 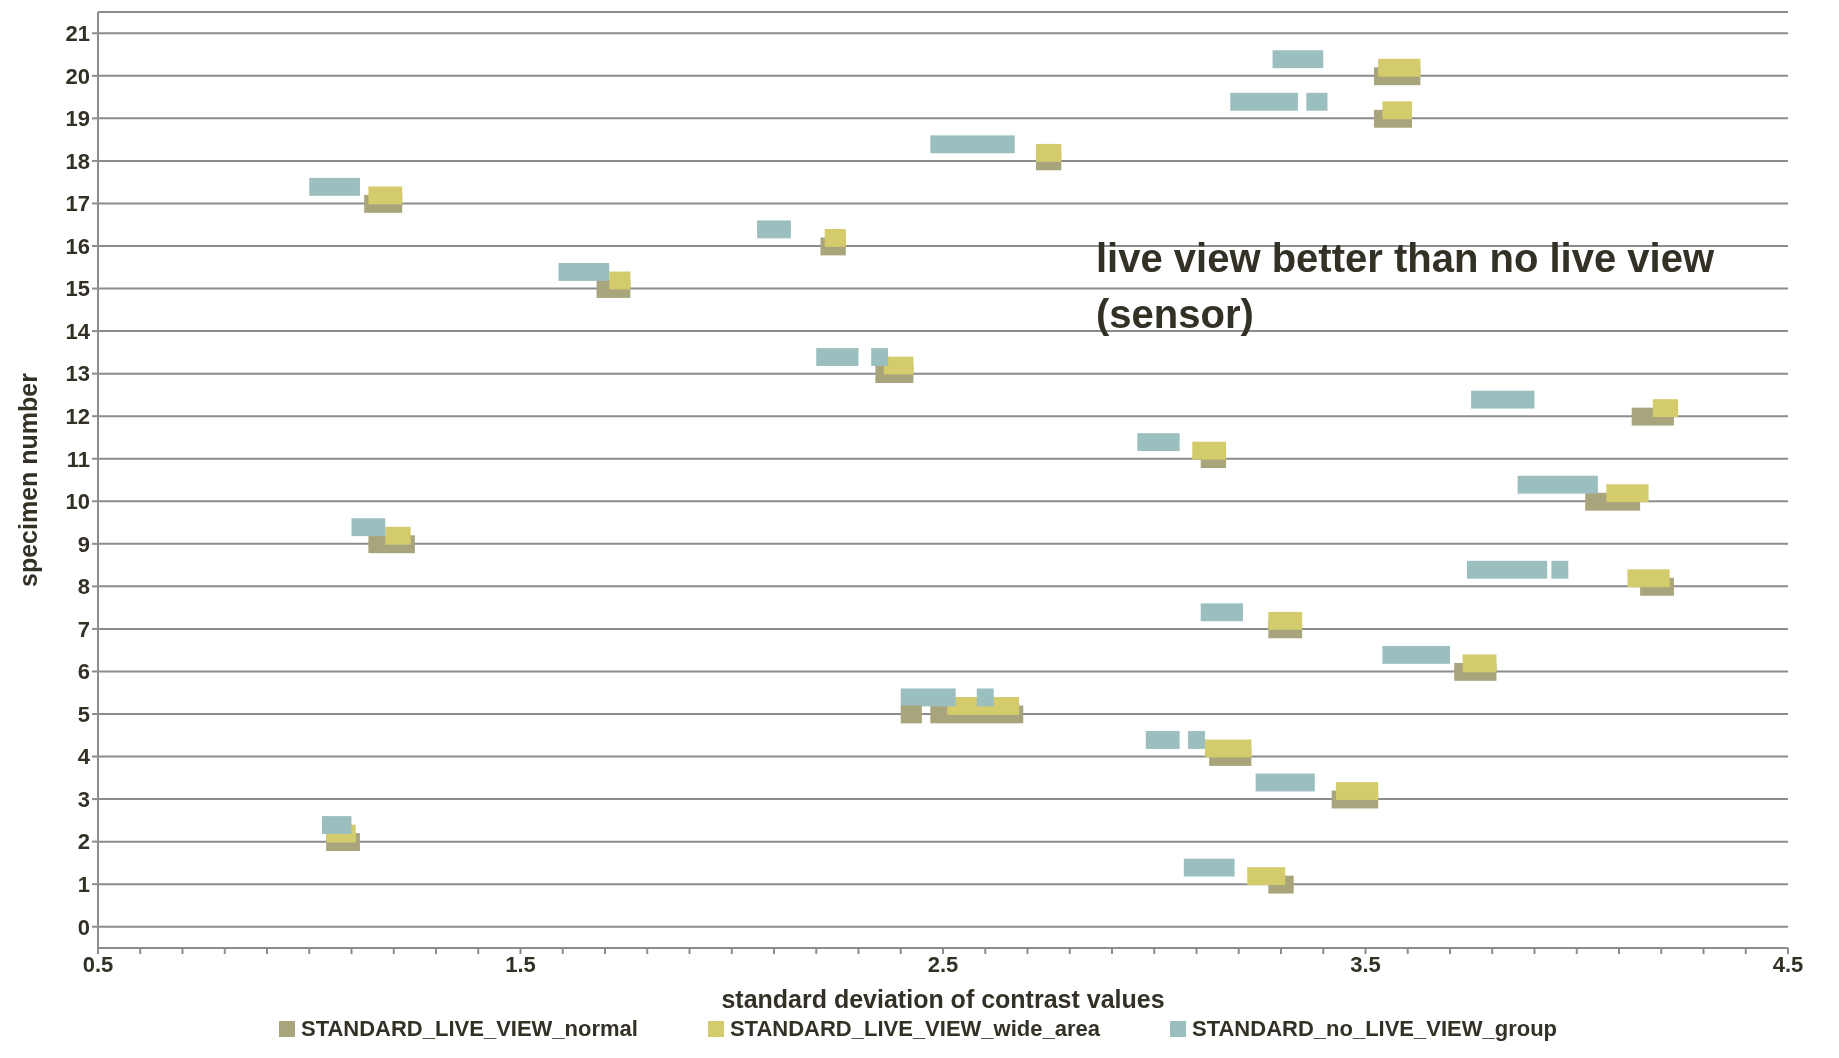 I want to click on y-tick-label: 21, so click(x=77, y=34).